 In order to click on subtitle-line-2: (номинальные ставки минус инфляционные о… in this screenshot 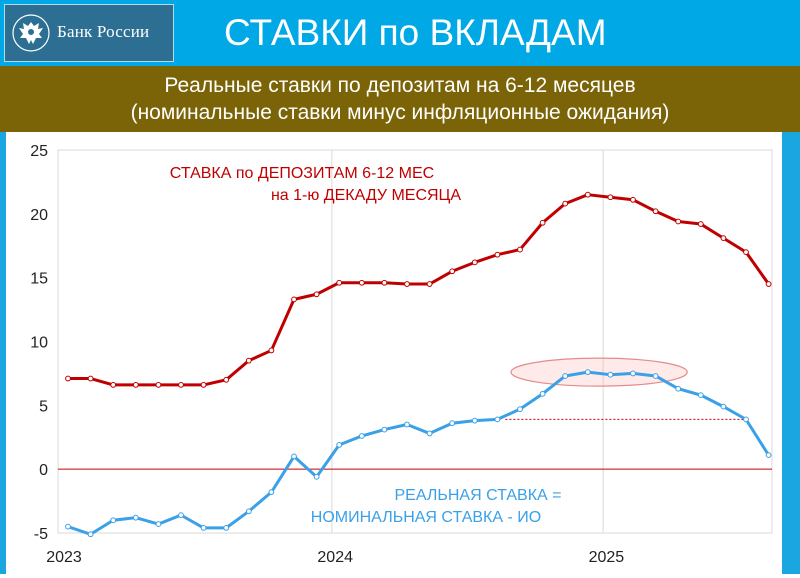, I will do `click(400, 112)`.